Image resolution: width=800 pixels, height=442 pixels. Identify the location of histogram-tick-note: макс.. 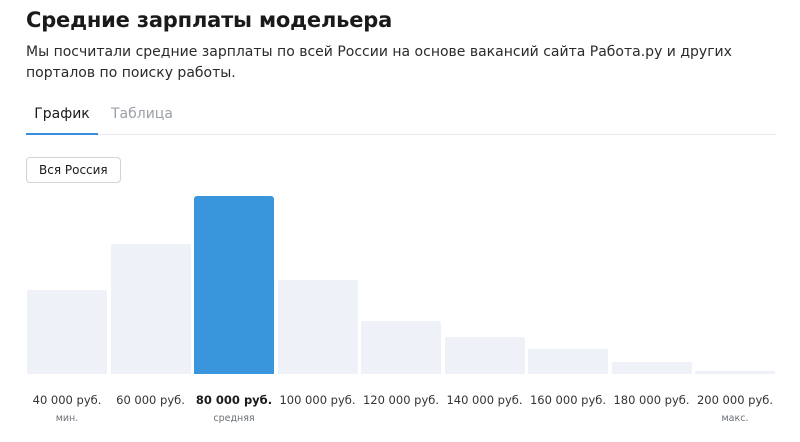
(735, 418).